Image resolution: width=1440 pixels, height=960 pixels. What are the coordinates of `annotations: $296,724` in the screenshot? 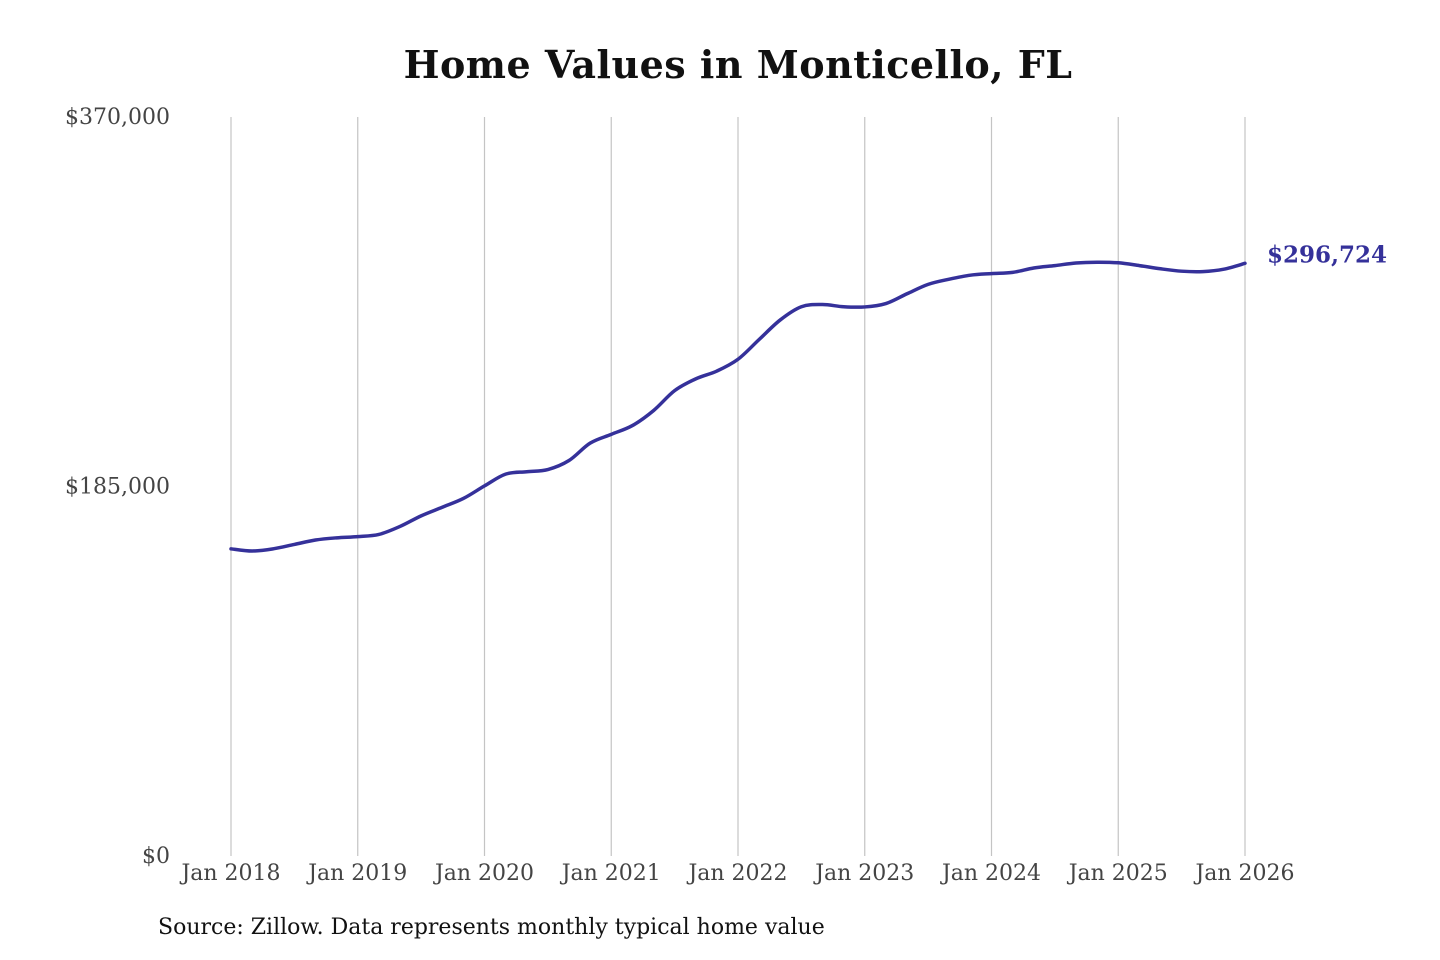 It's located at (1327, 254).